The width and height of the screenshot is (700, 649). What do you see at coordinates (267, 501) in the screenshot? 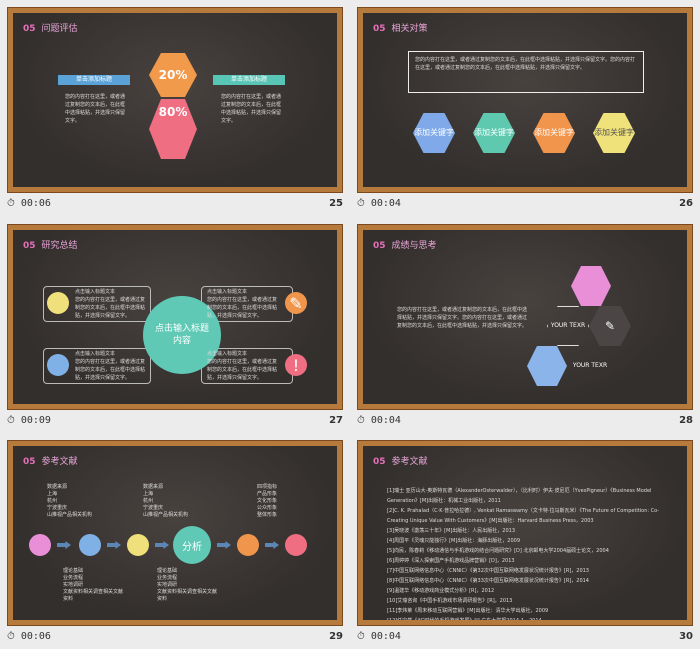
I see `col-text-3: 四项指标 产品形象 文化形象 公众形象 整体形象` at bounding box center [267, 501].